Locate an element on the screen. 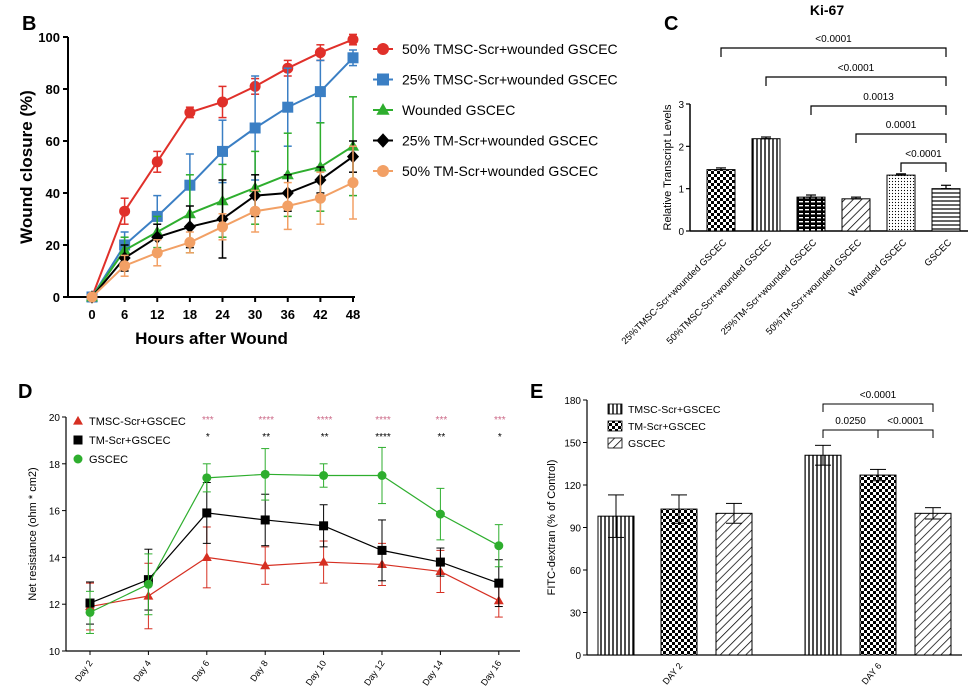 The height and width of the screenshot is (695, 975). b-legend-label: Wounded GSCEC is located at coordinates (458, 110).